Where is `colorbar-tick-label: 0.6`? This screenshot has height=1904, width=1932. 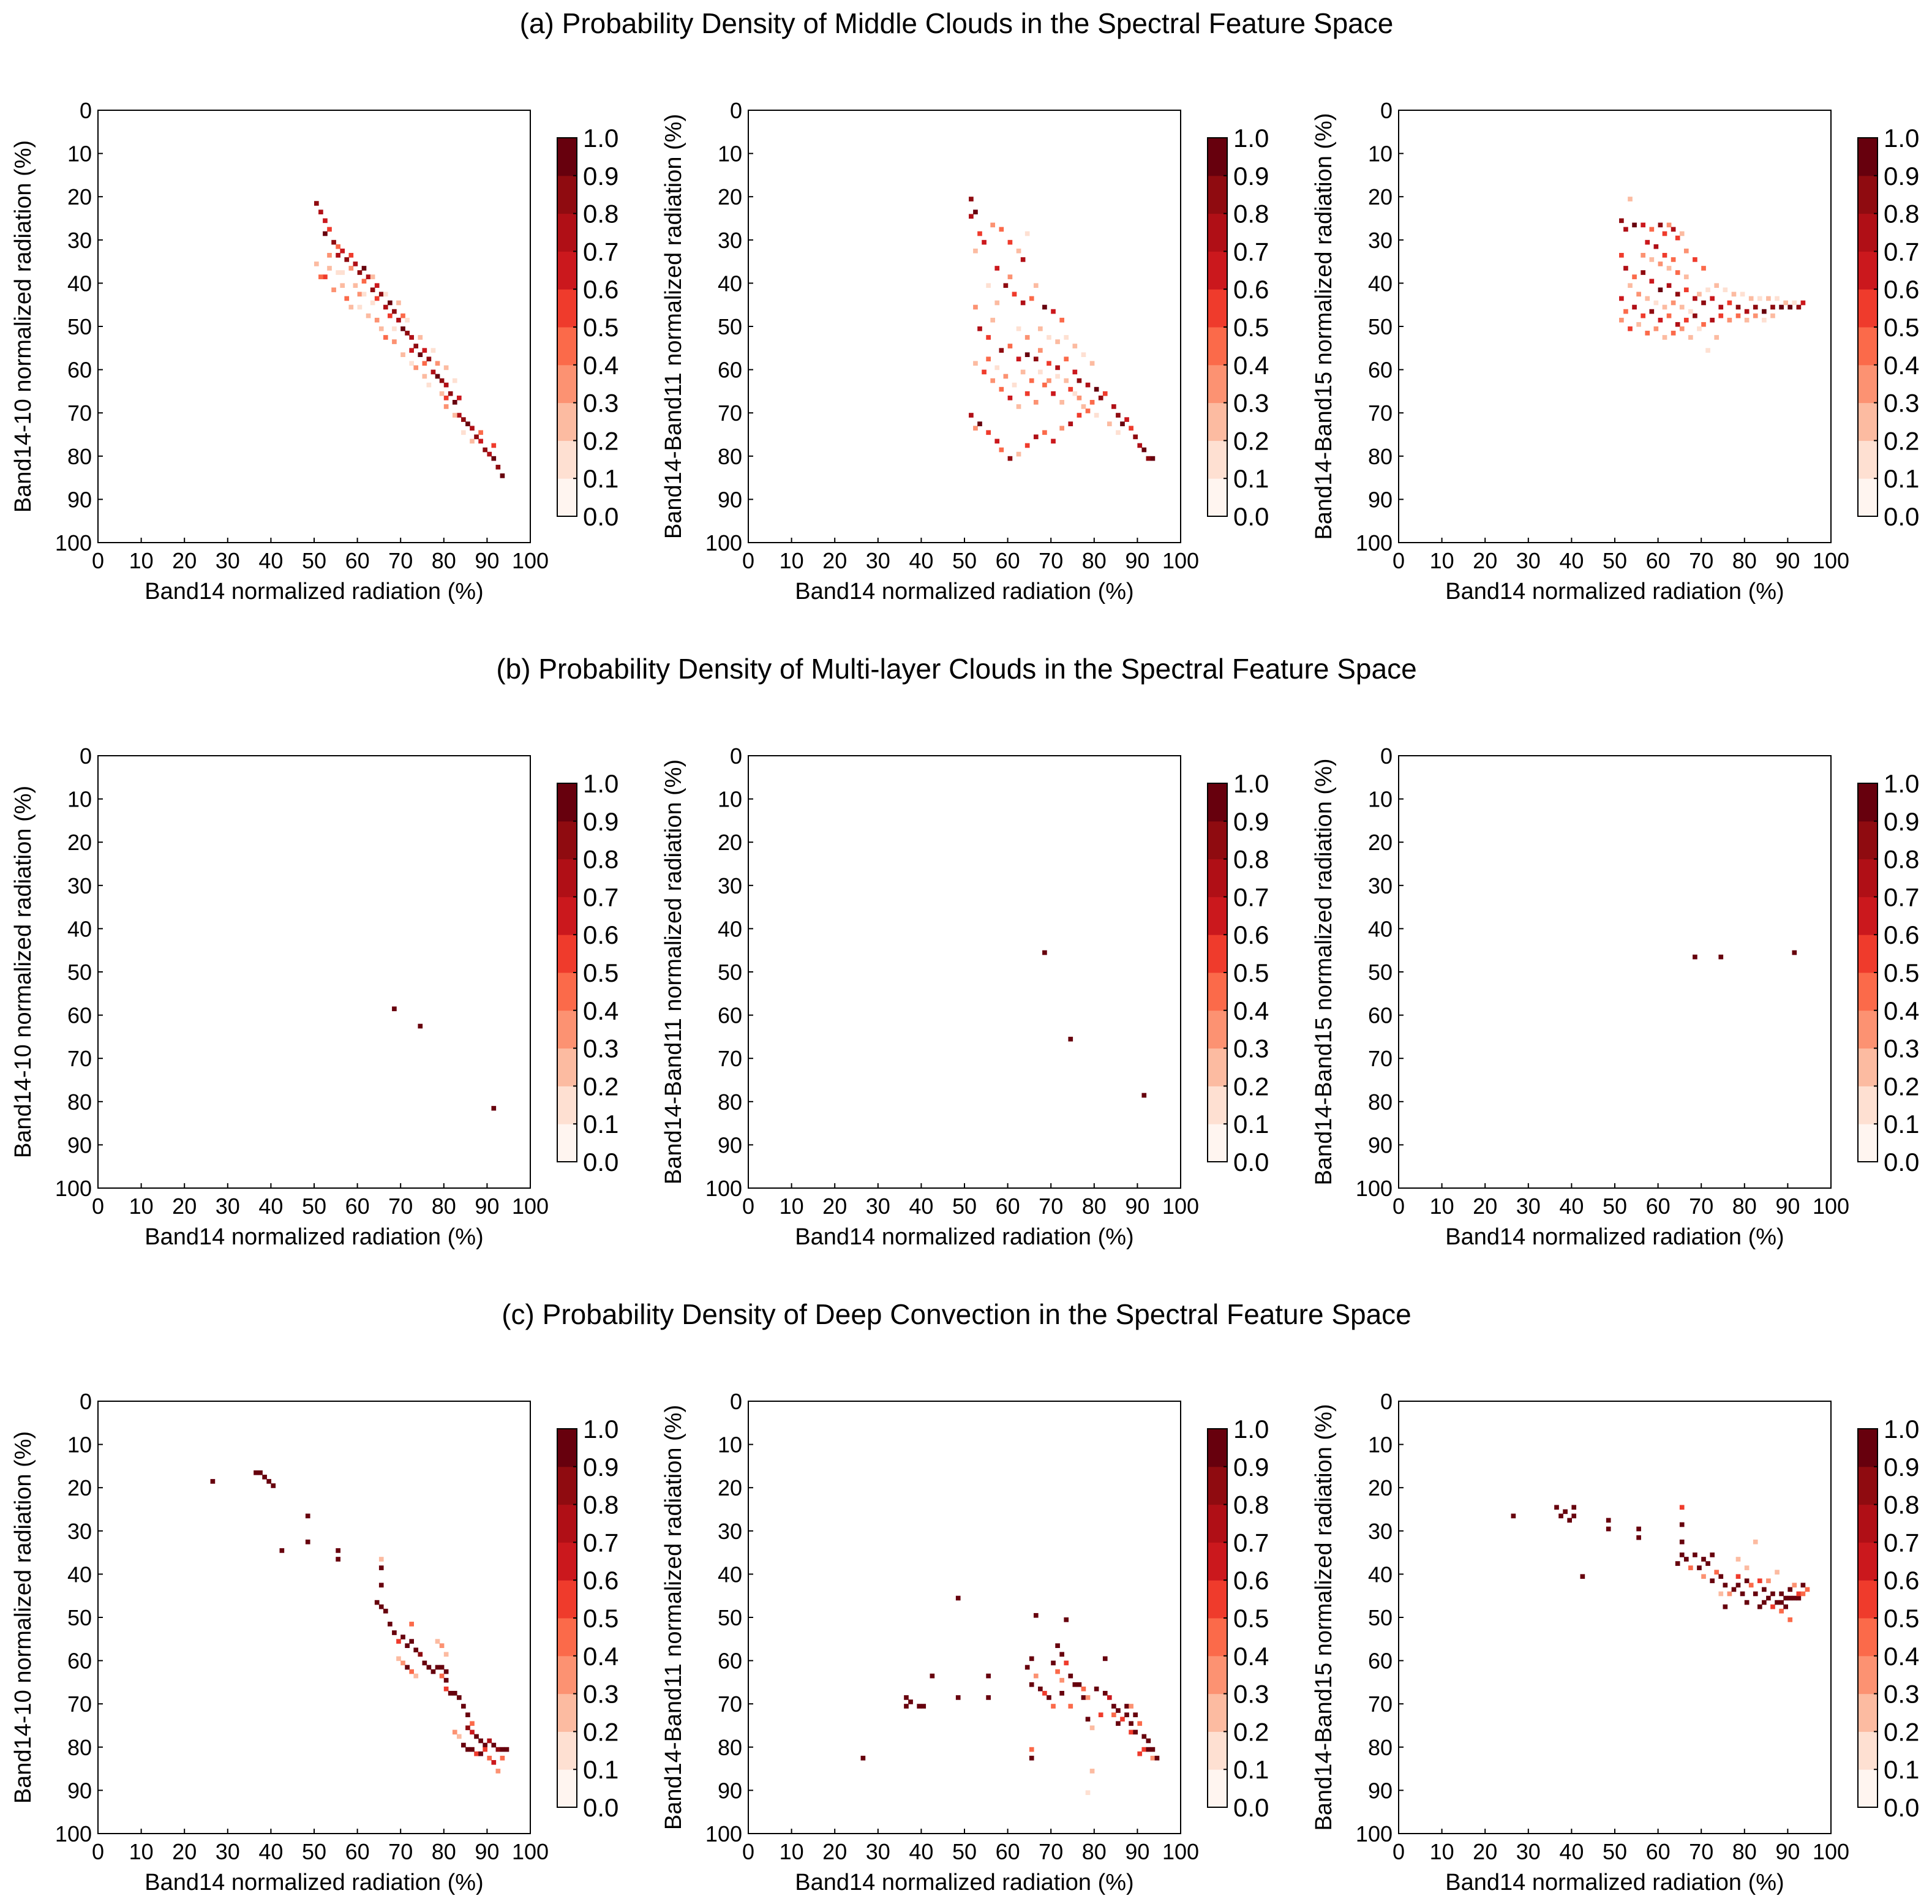 colorbar-tick-label: 0.6 is located at coordinates (1901, 934).